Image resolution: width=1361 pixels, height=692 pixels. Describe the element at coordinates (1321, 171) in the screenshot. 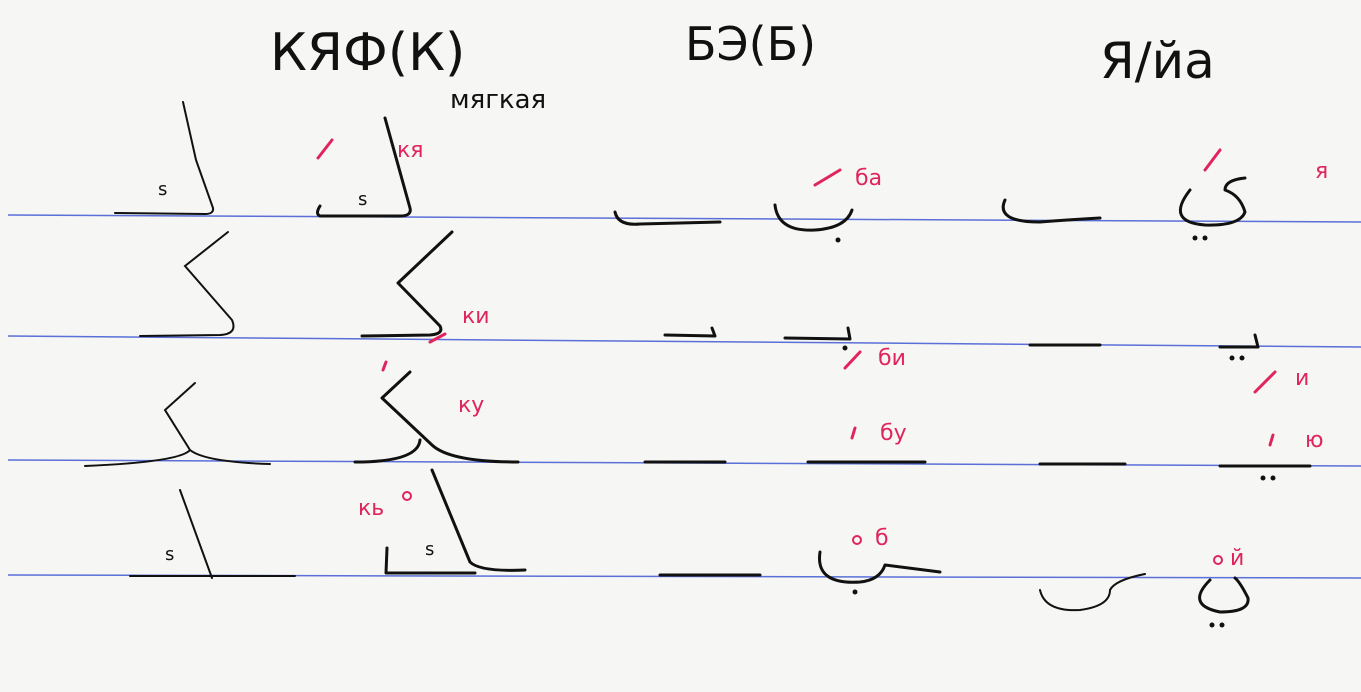

I see `label: я` at that location.